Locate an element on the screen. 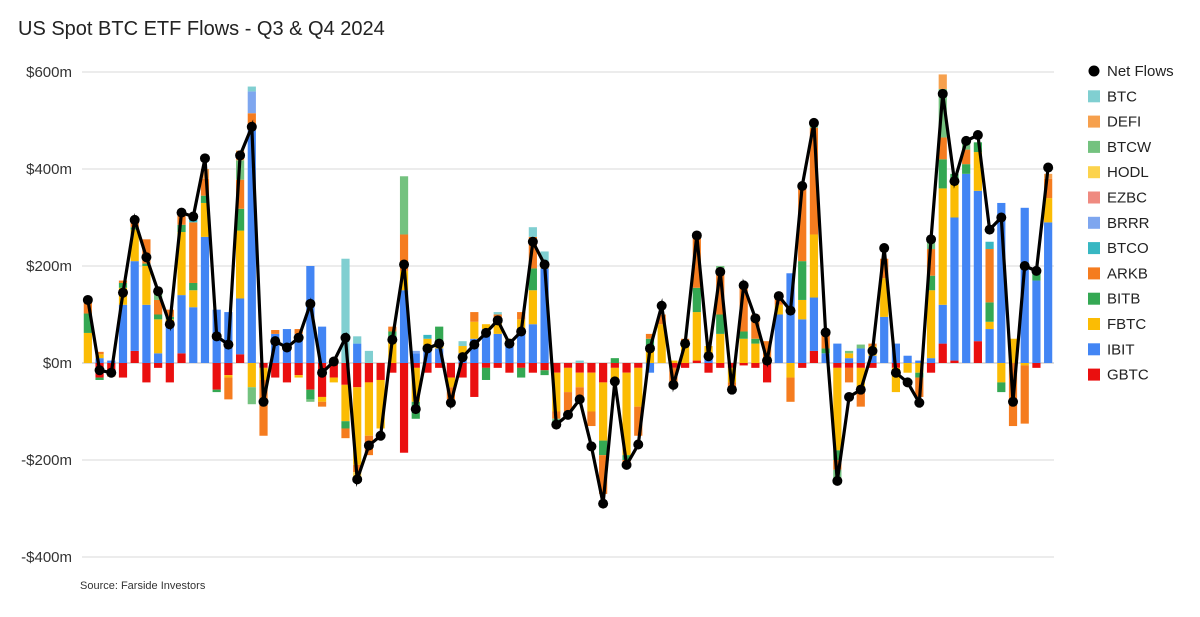 This screenshot has height=617, width=1200. legend-label: BTCW is located at coordinates (1129, 147).